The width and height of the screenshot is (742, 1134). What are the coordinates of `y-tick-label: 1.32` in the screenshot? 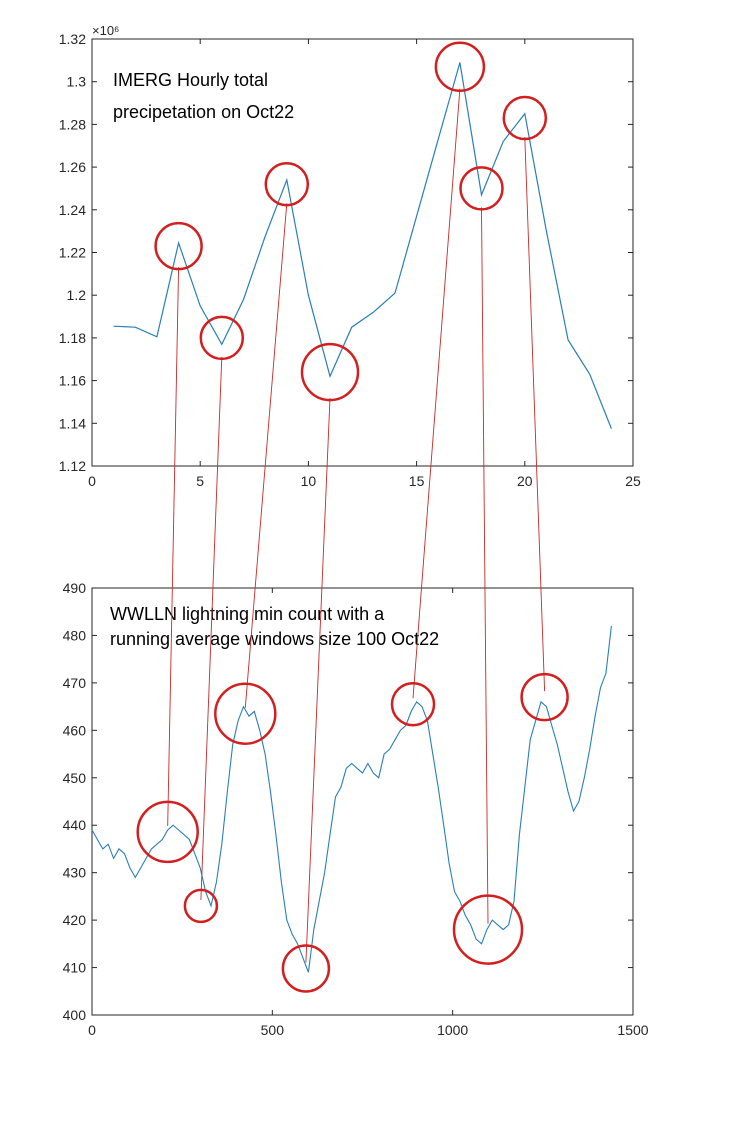 It's located at (72, 39).